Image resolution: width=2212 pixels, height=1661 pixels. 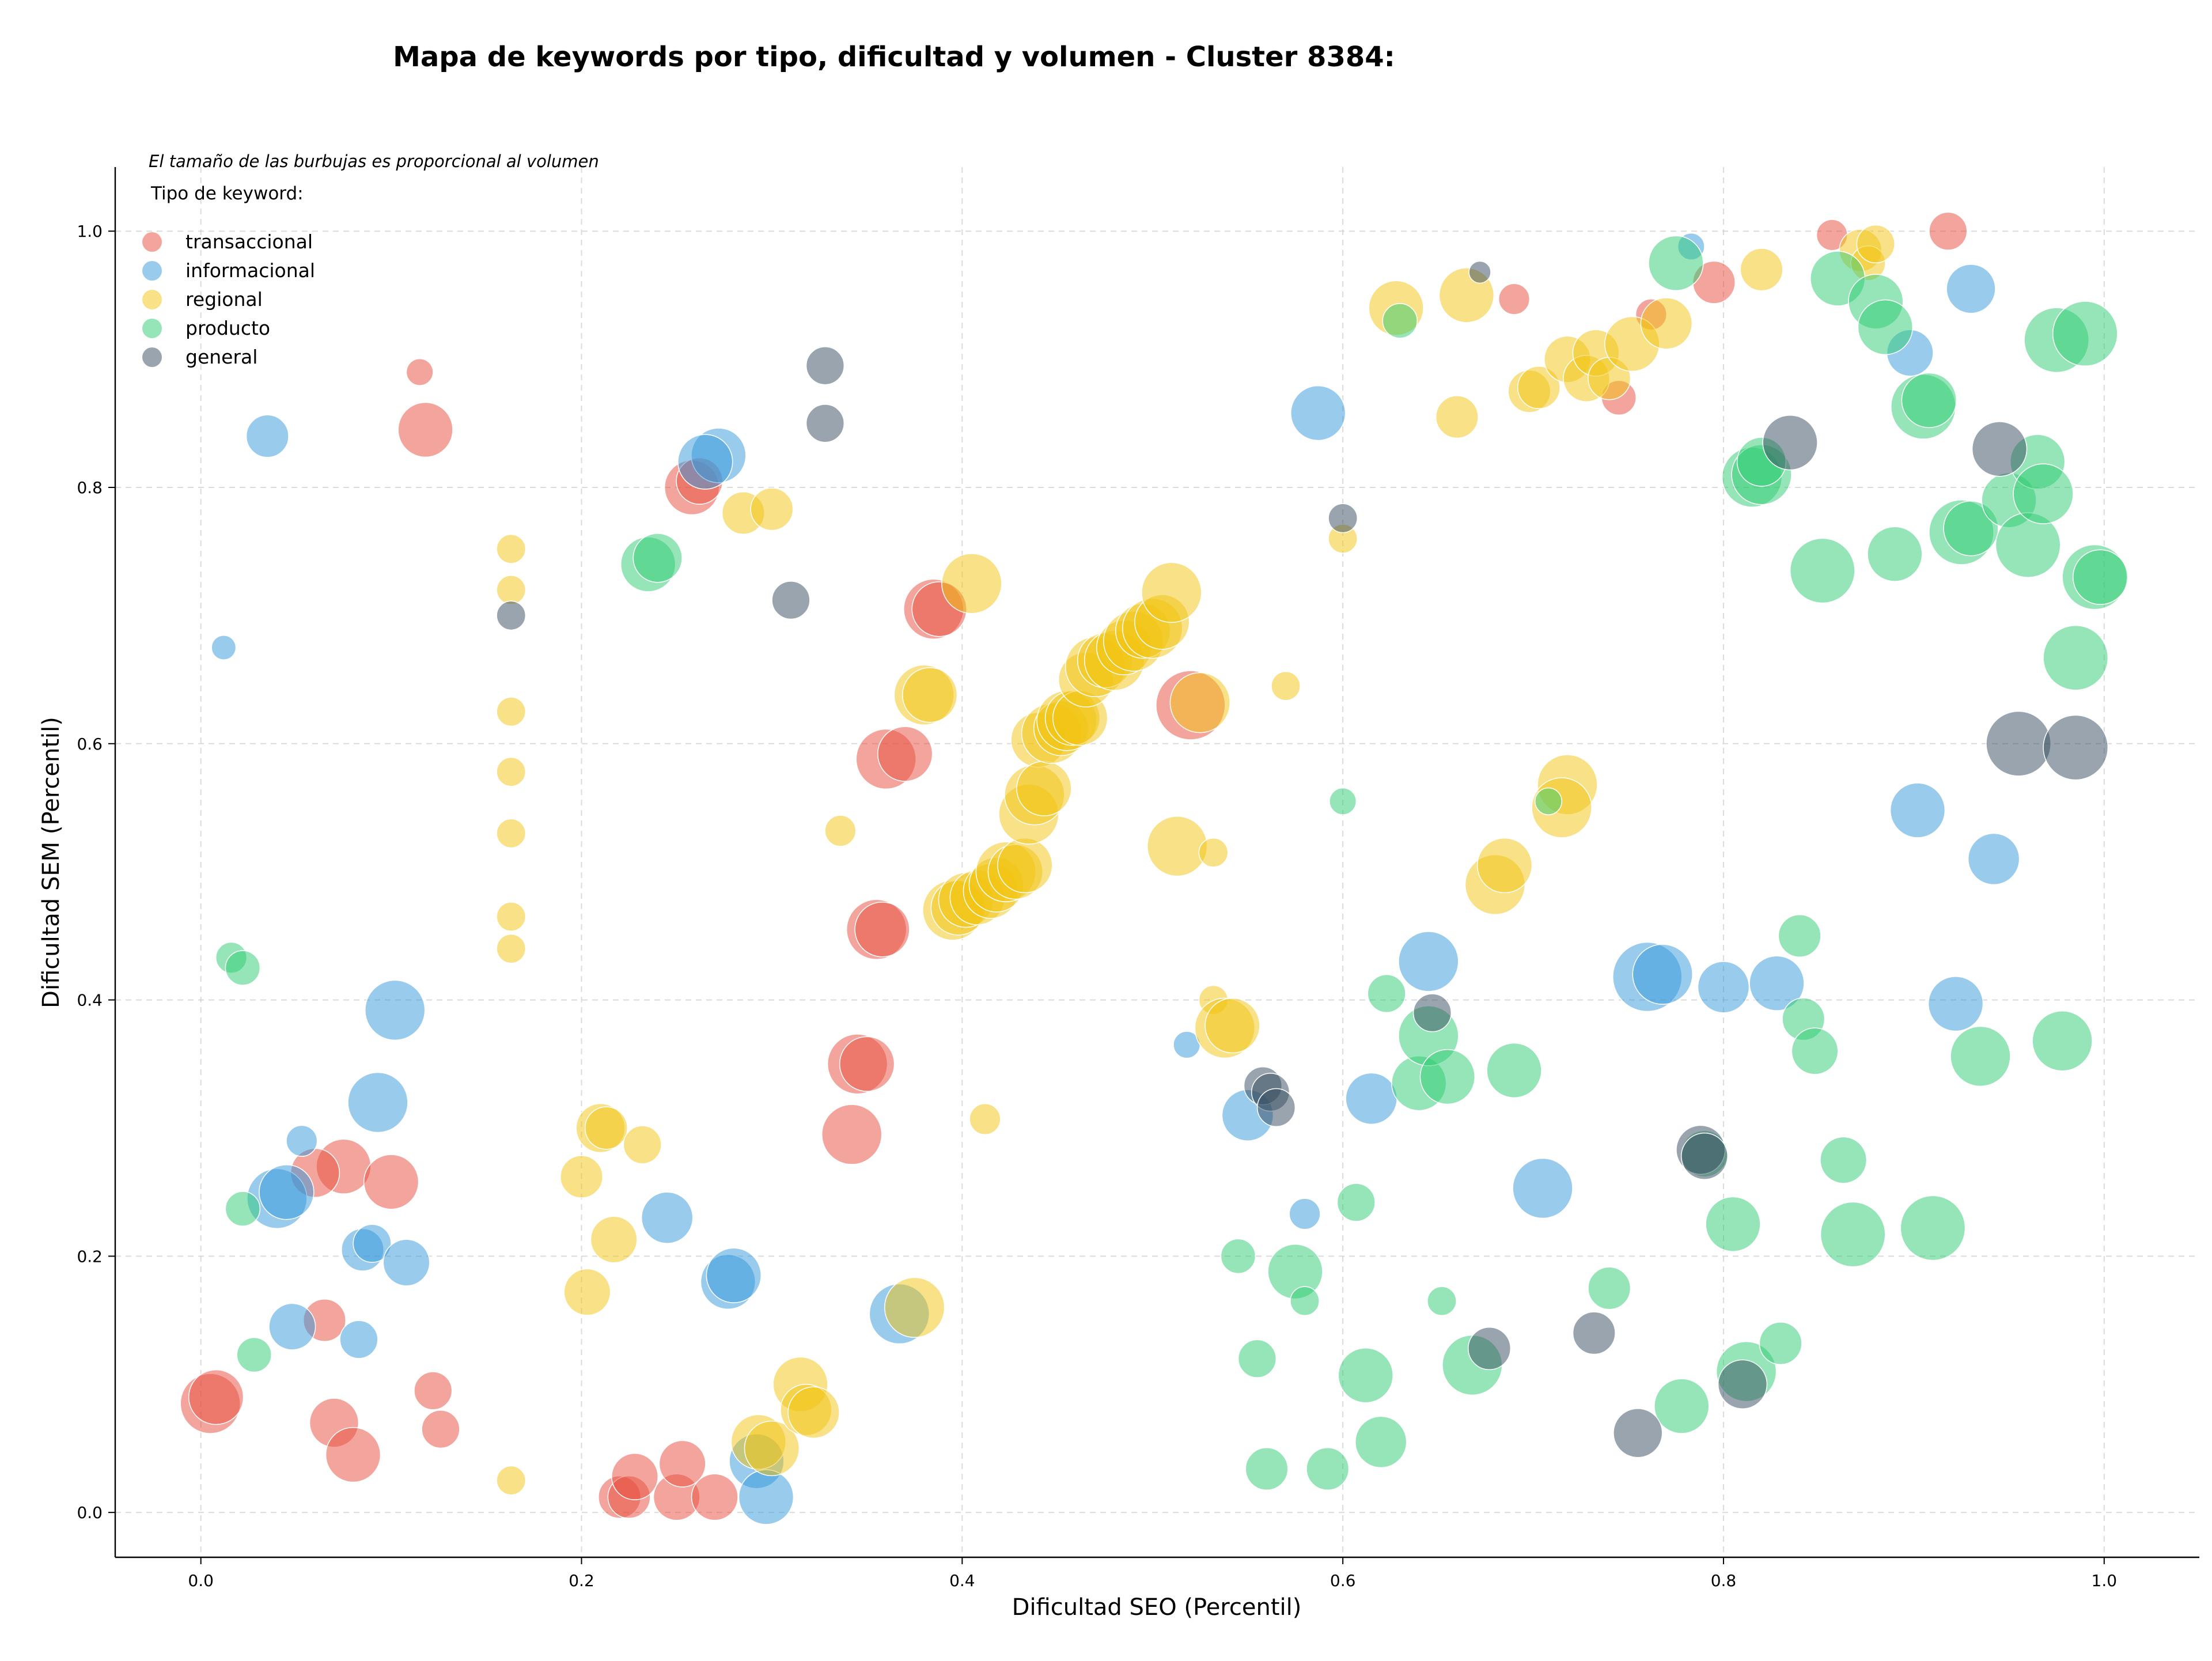 What do you see at coordinates (962, 1580) in the screenshot?
I see `x-tick-label: 0.4` at bounding box center [962, 1580].